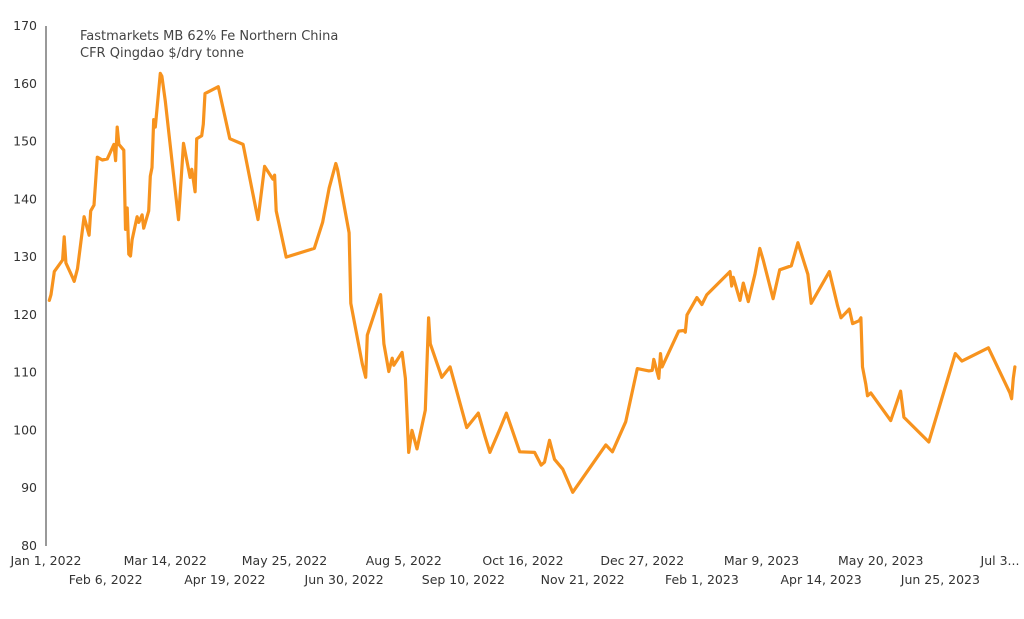 The height and width of the screenshot is (619, 1024). Describe the element at coordinates (25, 25) in the screenshot. I see `y-tick-label: 170` at that location.